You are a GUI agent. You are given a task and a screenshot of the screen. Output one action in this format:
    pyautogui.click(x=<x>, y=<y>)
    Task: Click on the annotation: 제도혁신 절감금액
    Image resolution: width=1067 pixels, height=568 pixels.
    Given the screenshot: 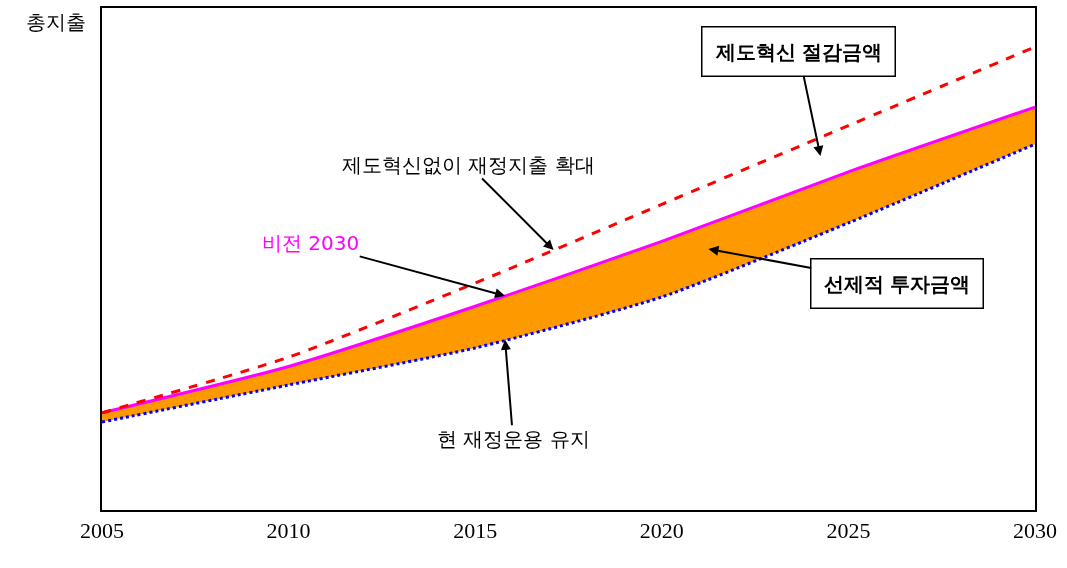 What is the action you would take?
    pyautogui.click(x=798, y=51)
    